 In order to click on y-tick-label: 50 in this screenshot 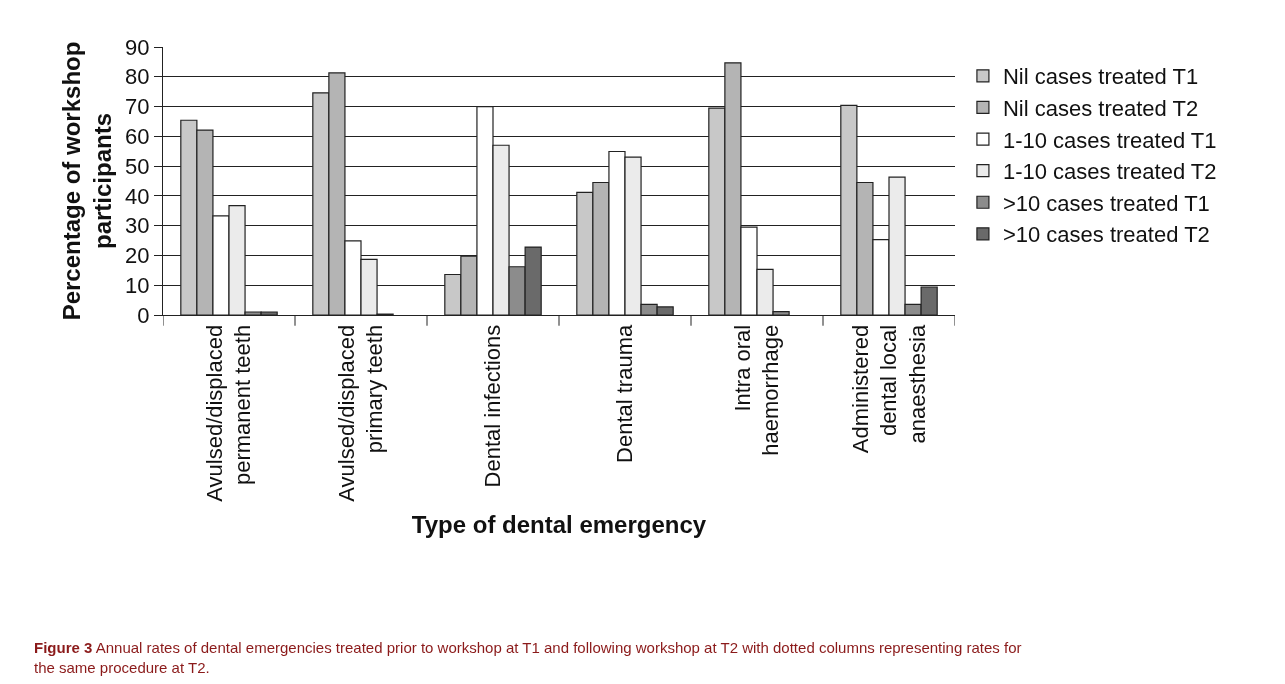, I will do `click(137, 166)`.